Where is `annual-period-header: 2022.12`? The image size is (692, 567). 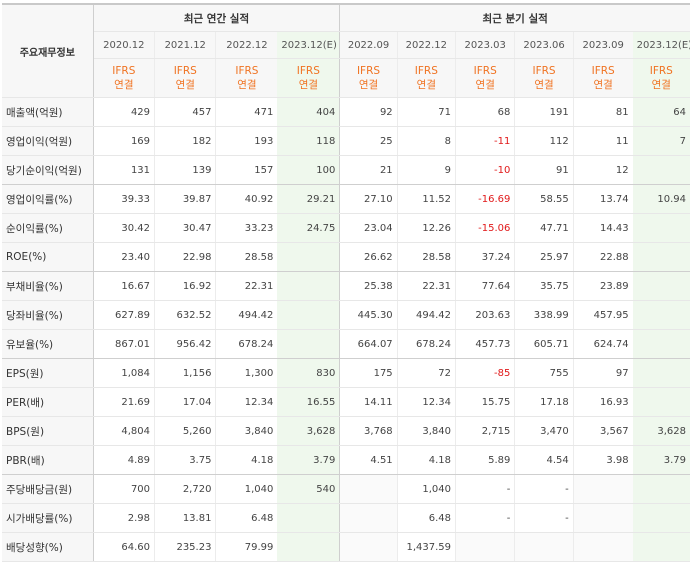
annual-period-header: 2022.12 is located at coordinates (246, 45).